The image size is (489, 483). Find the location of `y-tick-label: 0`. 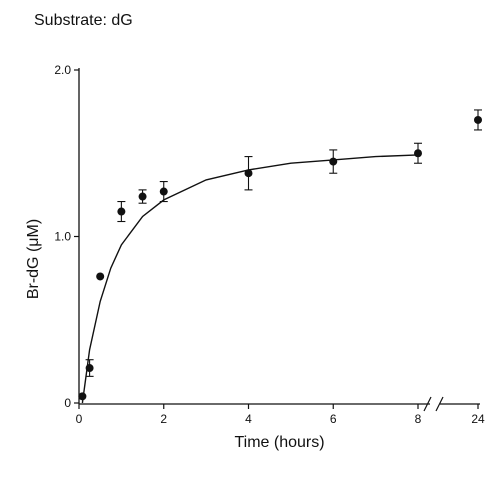

y-tick-label: 0 is located at coordinates (67, 403).